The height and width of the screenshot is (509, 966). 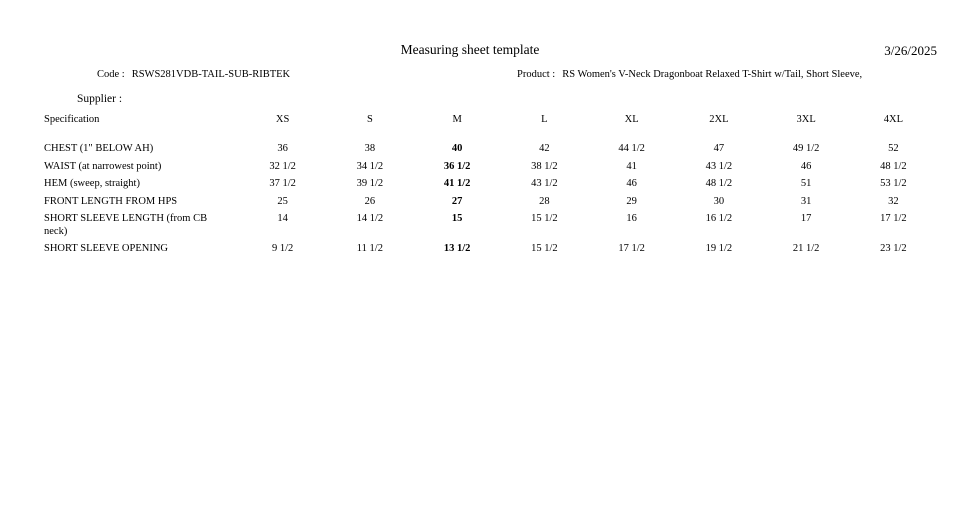 I want to click on value-cell: 47, so click(x=719, y=148).